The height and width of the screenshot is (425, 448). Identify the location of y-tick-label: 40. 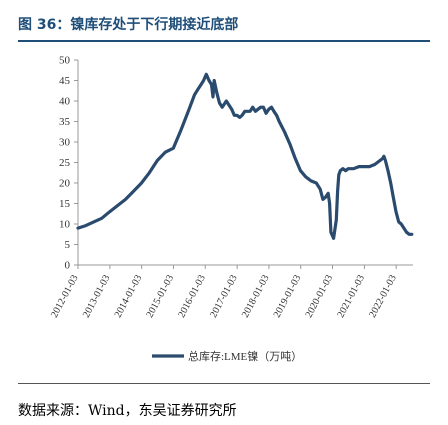
(65, 102).